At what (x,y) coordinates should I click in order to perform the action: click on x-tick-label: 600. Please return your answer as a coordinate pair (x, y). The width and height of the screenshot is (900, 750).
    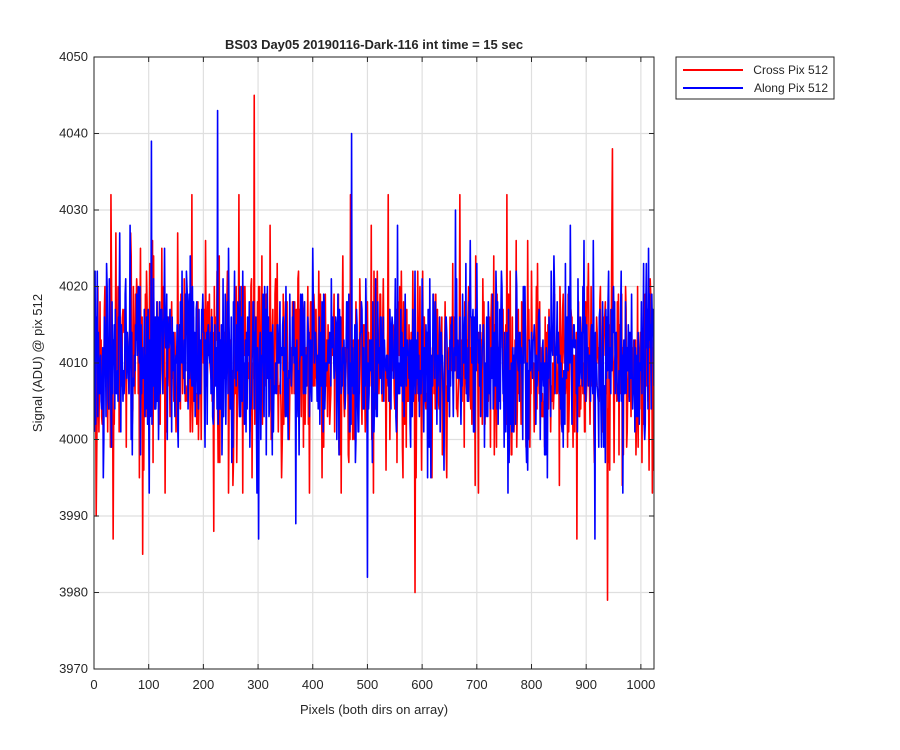
    Looking at the image, I should click on (422, 684).